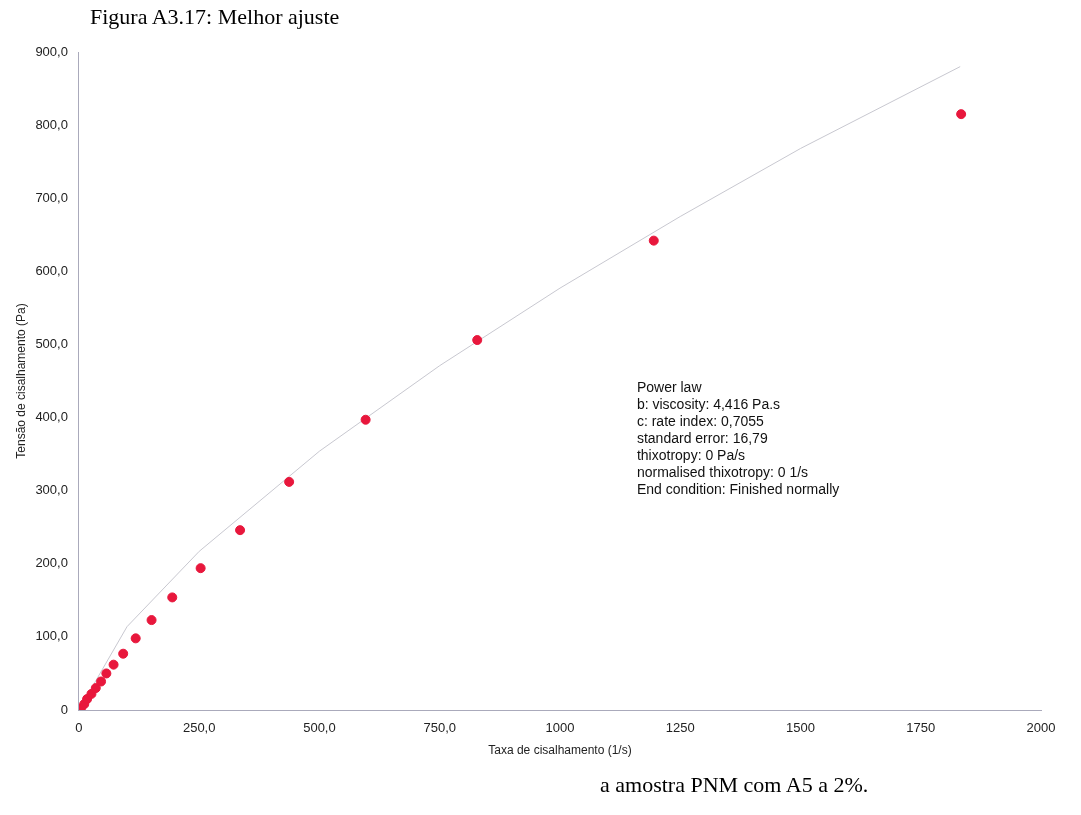  What do you see at coordinates (51, 197) in the screenshot?
I see `y-tick-label: 700,0` at bounding box center [51, 197].